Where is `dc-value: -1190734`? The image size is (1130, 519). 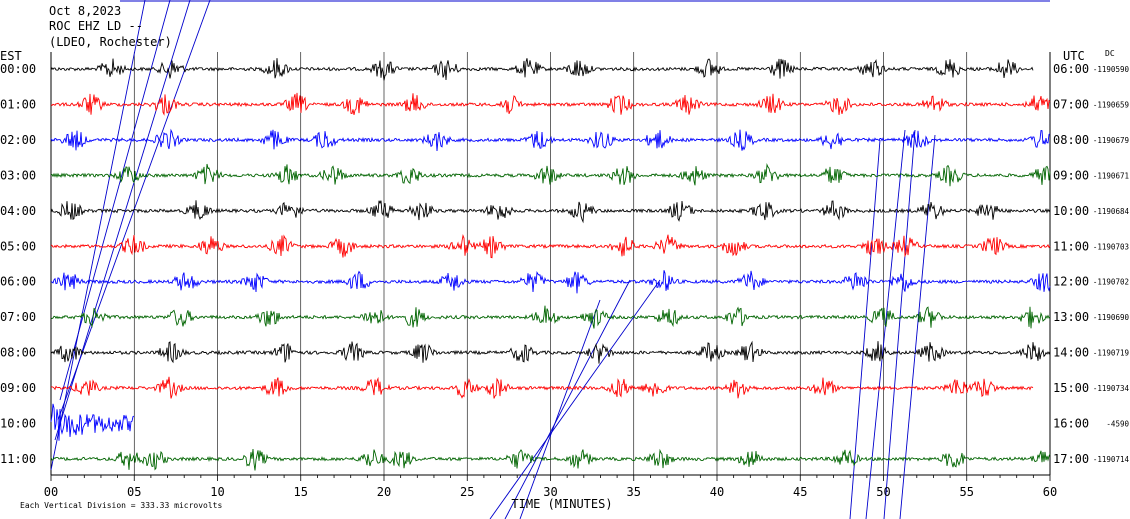 dc-value: -1190734 is located at coordinates (1111, 388).